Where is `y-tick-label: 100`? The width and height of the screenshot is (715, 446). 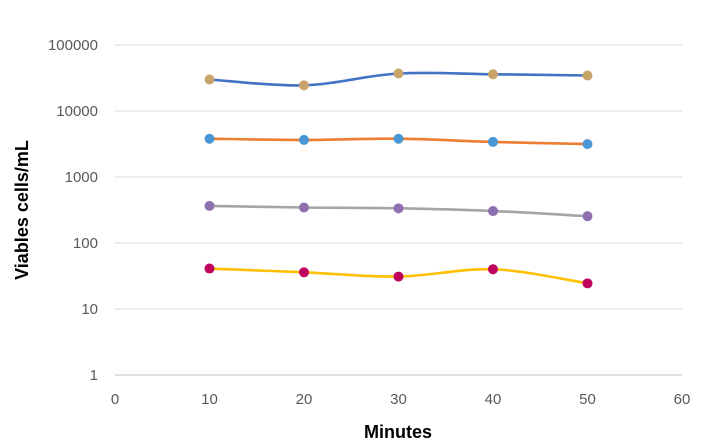
y-tick-label: 100 is located at coordinates (85, 243).